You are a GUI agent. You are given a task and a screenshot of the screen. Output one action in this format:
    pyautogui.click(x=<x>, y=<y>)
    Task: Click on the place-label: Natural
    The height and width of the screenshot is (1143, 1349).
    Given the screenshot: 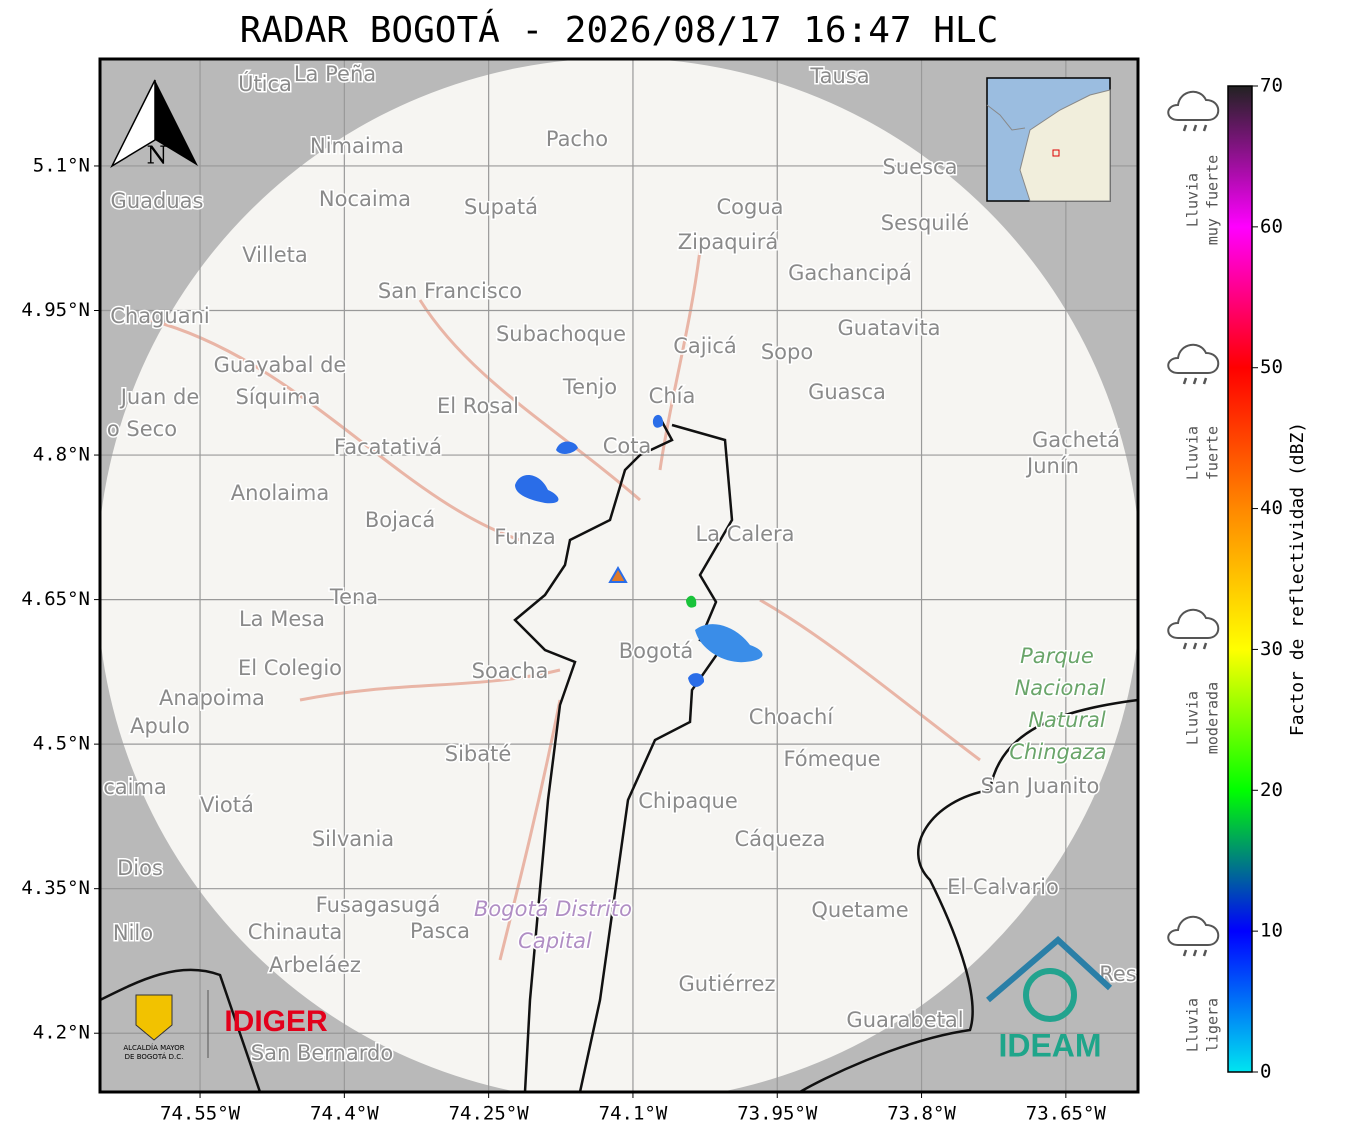 What is the action you would take?
    pyautogui.click(x=1067, y=720)
    